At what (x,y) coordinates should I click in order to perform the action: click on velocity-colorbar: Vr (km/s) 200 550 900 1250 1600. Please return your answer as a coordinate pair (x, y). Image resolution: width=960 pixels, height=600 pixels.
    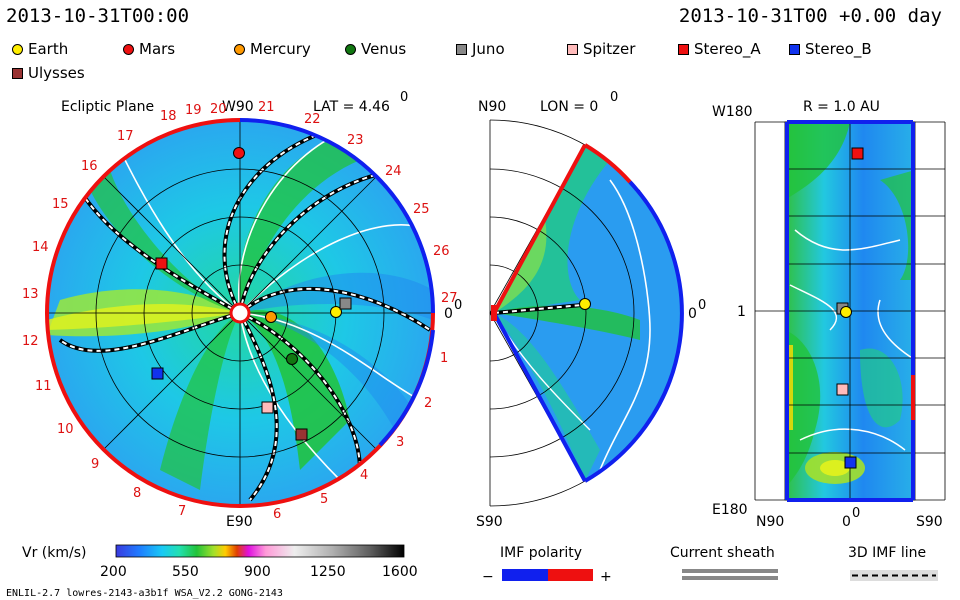
    Looking at the image, I should click on (220, 562).